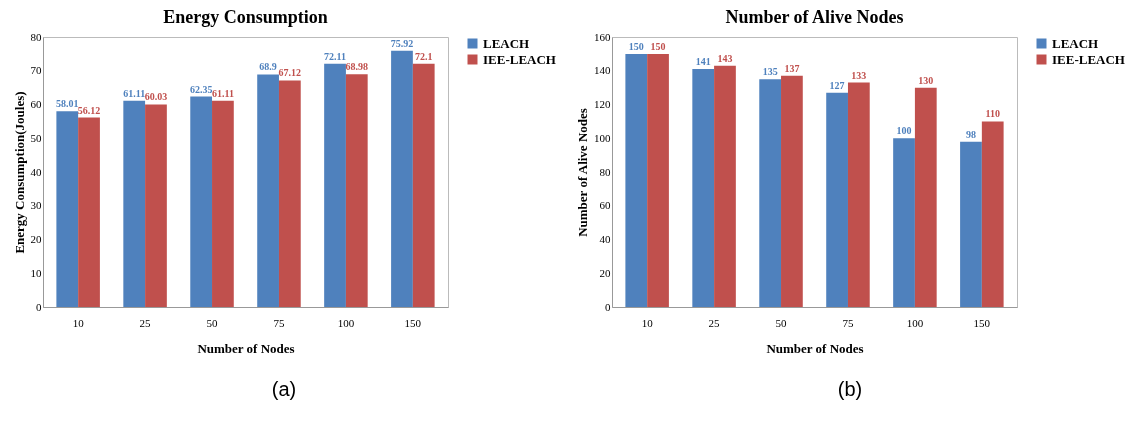 The width and height of the screenshot is (1139, 435). What do you see at coordinates (36, 137) in the screenshot?
I see `y-tick-label: 50` at bounding box center [36, 137].